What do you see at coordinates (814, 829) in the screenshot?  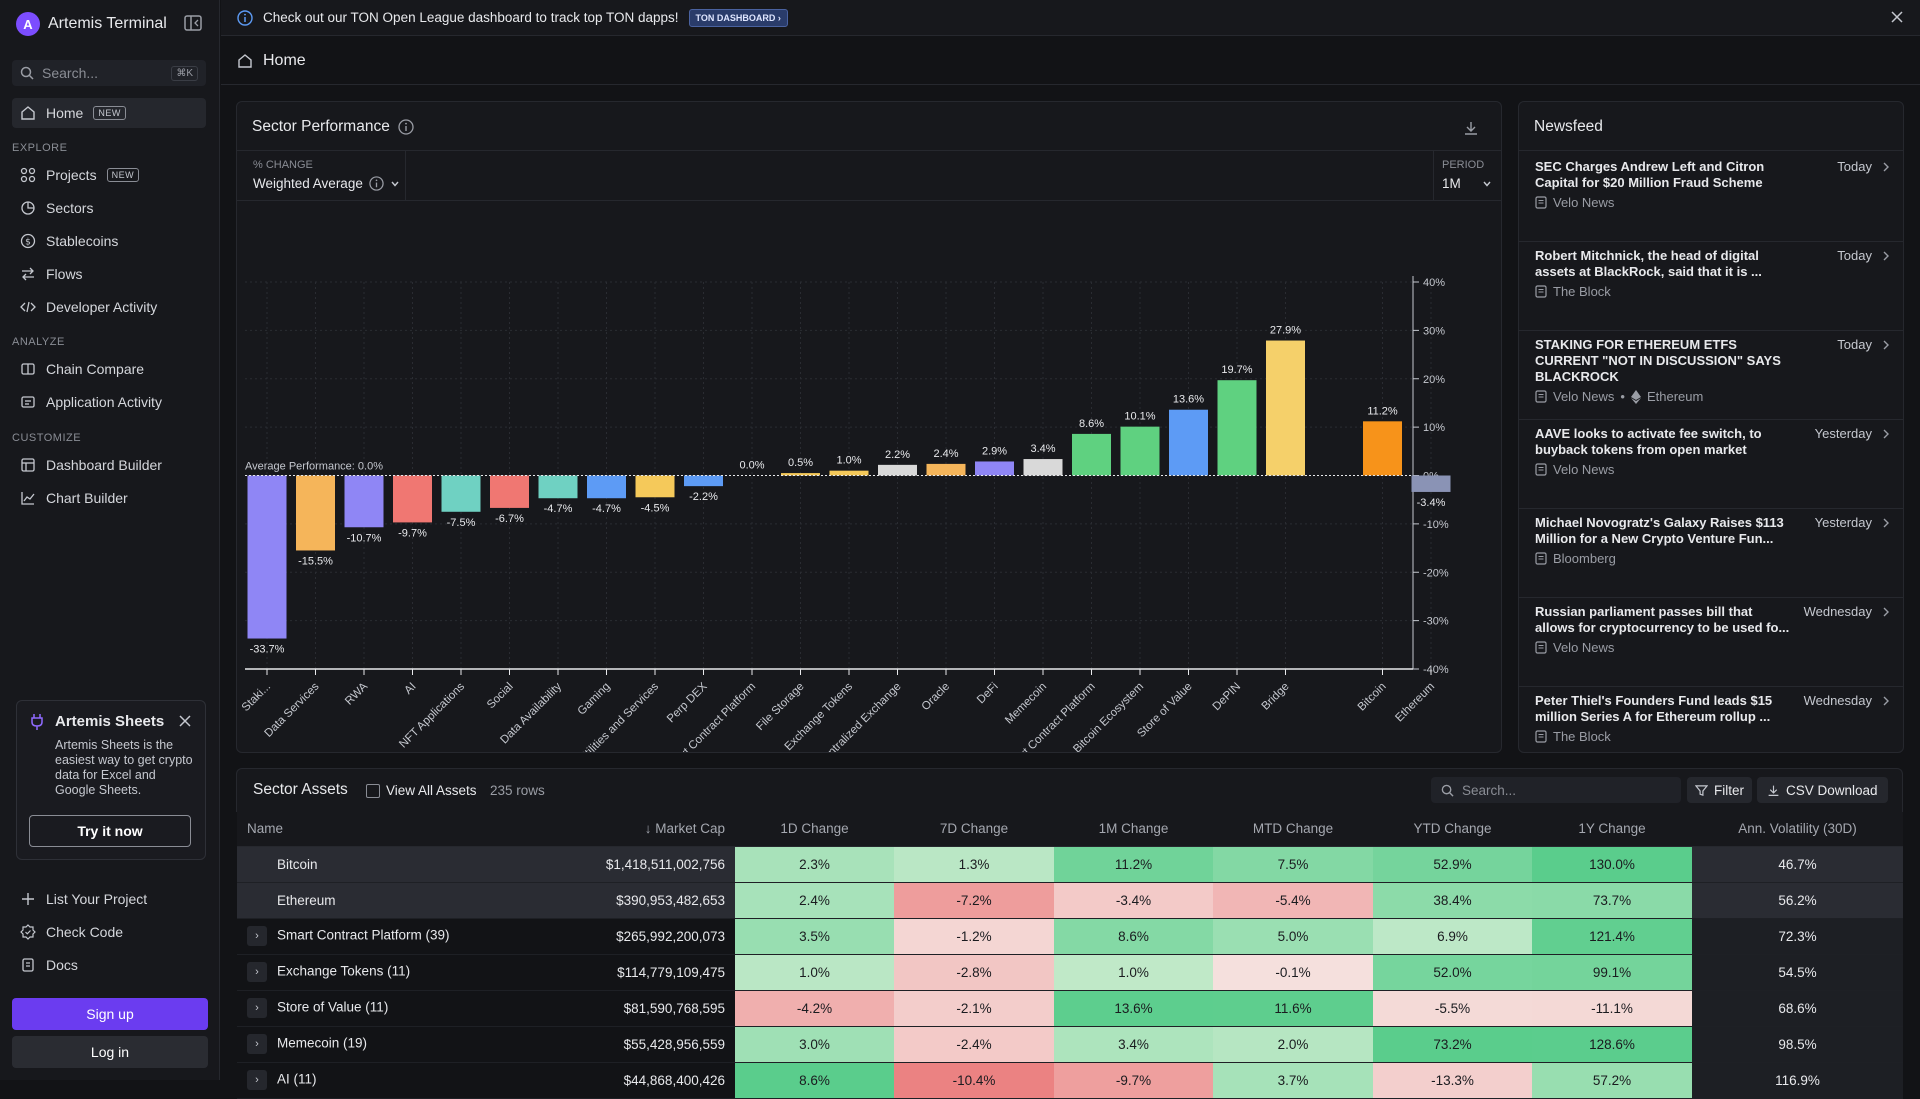 I see `col-1d-change: 1D Change` at bounding box center [814, 829].